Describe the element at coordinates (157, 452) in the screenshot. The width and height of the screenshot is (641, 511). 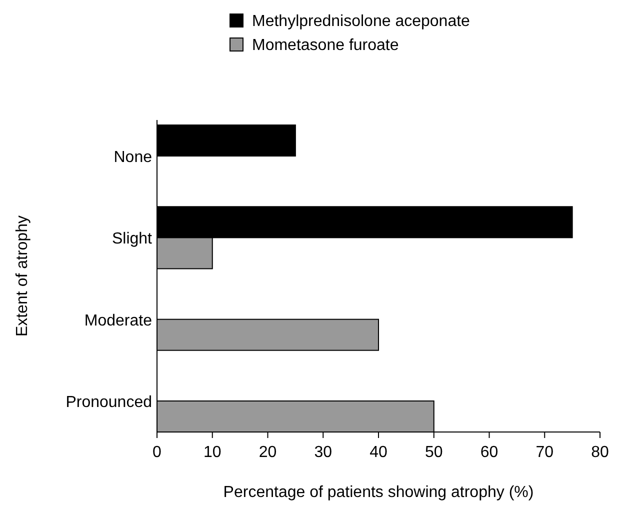
I see `x-tick-label: 0` at that location.